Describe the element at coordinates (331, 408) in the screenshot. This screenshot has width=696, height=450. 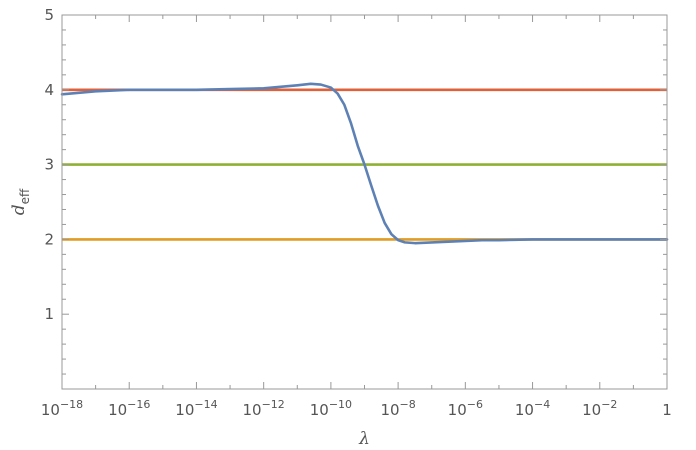
I see `x-tick-label: 10⁻¹⁰` at that location.